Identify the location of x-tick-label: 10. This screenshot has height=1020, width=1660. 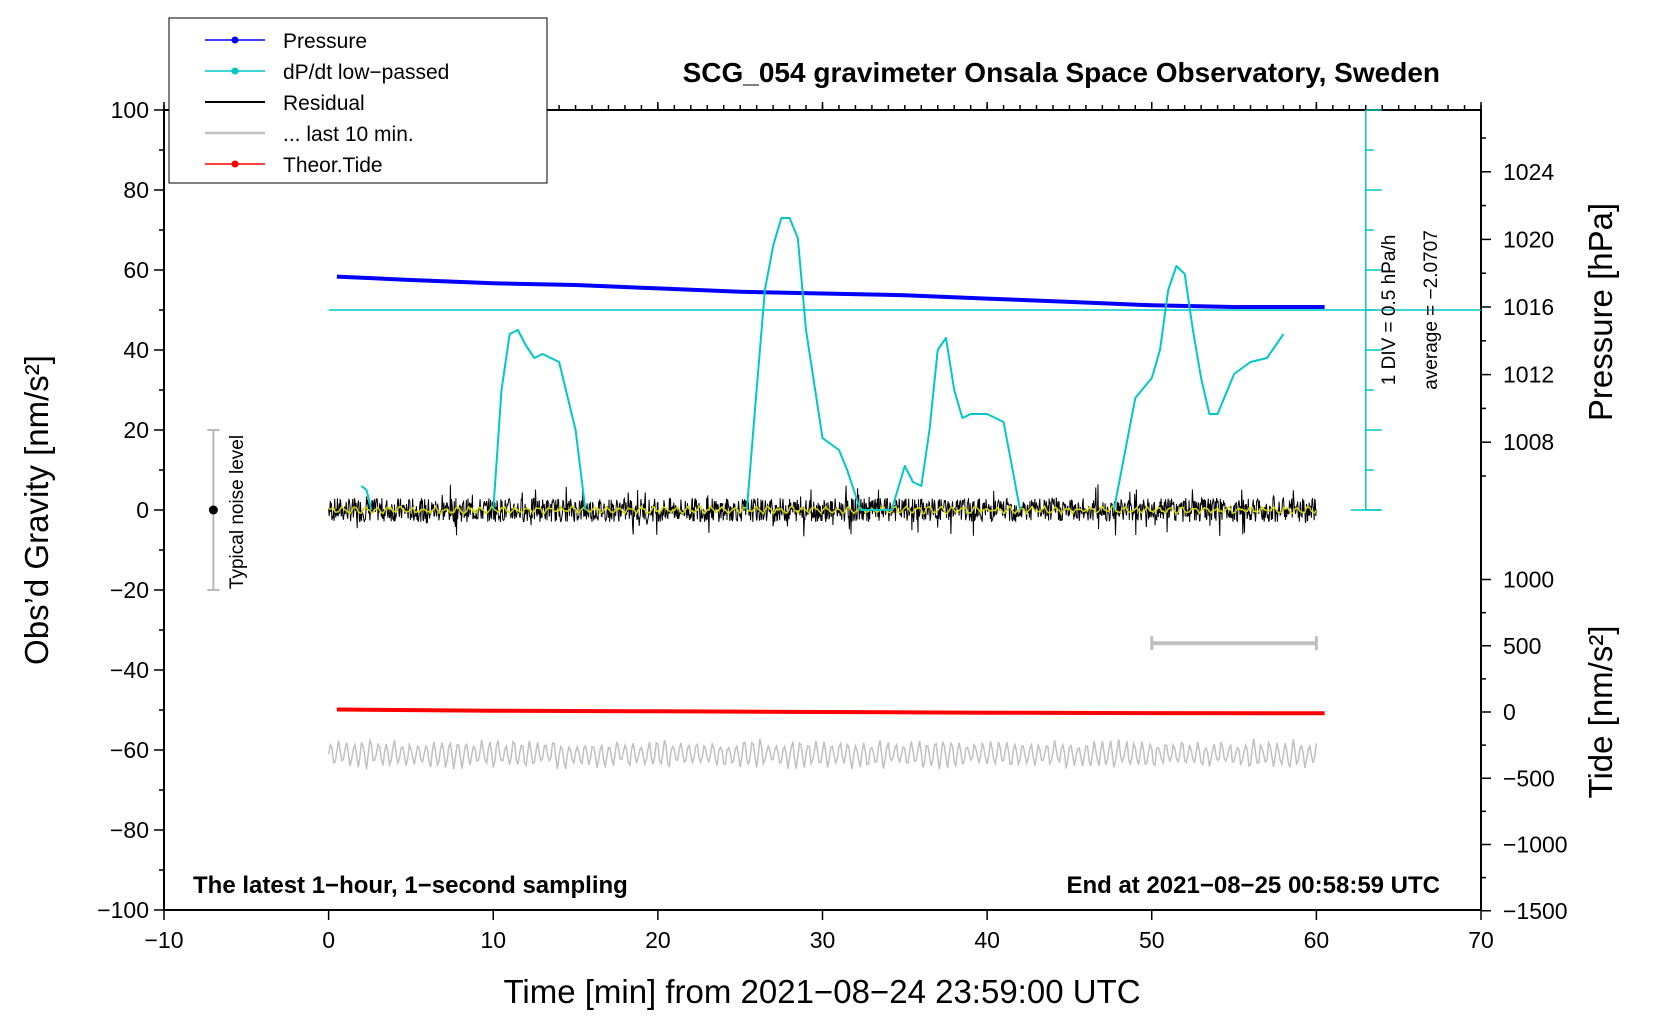
(493, 940).